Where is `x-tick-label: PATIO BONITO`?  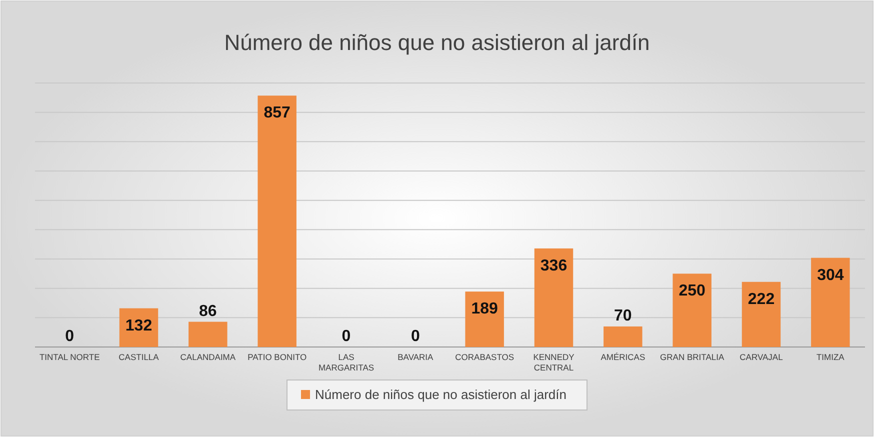 x-tick-label: PATIO BONITO is located at coordinates (277, 357).